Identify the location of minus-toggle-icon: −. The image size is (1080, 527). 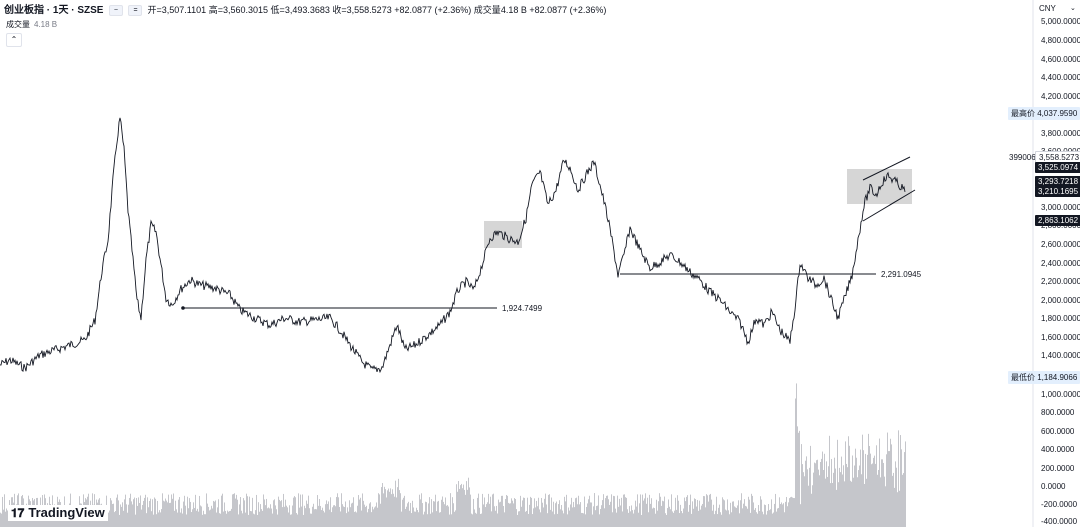
(115, 11).